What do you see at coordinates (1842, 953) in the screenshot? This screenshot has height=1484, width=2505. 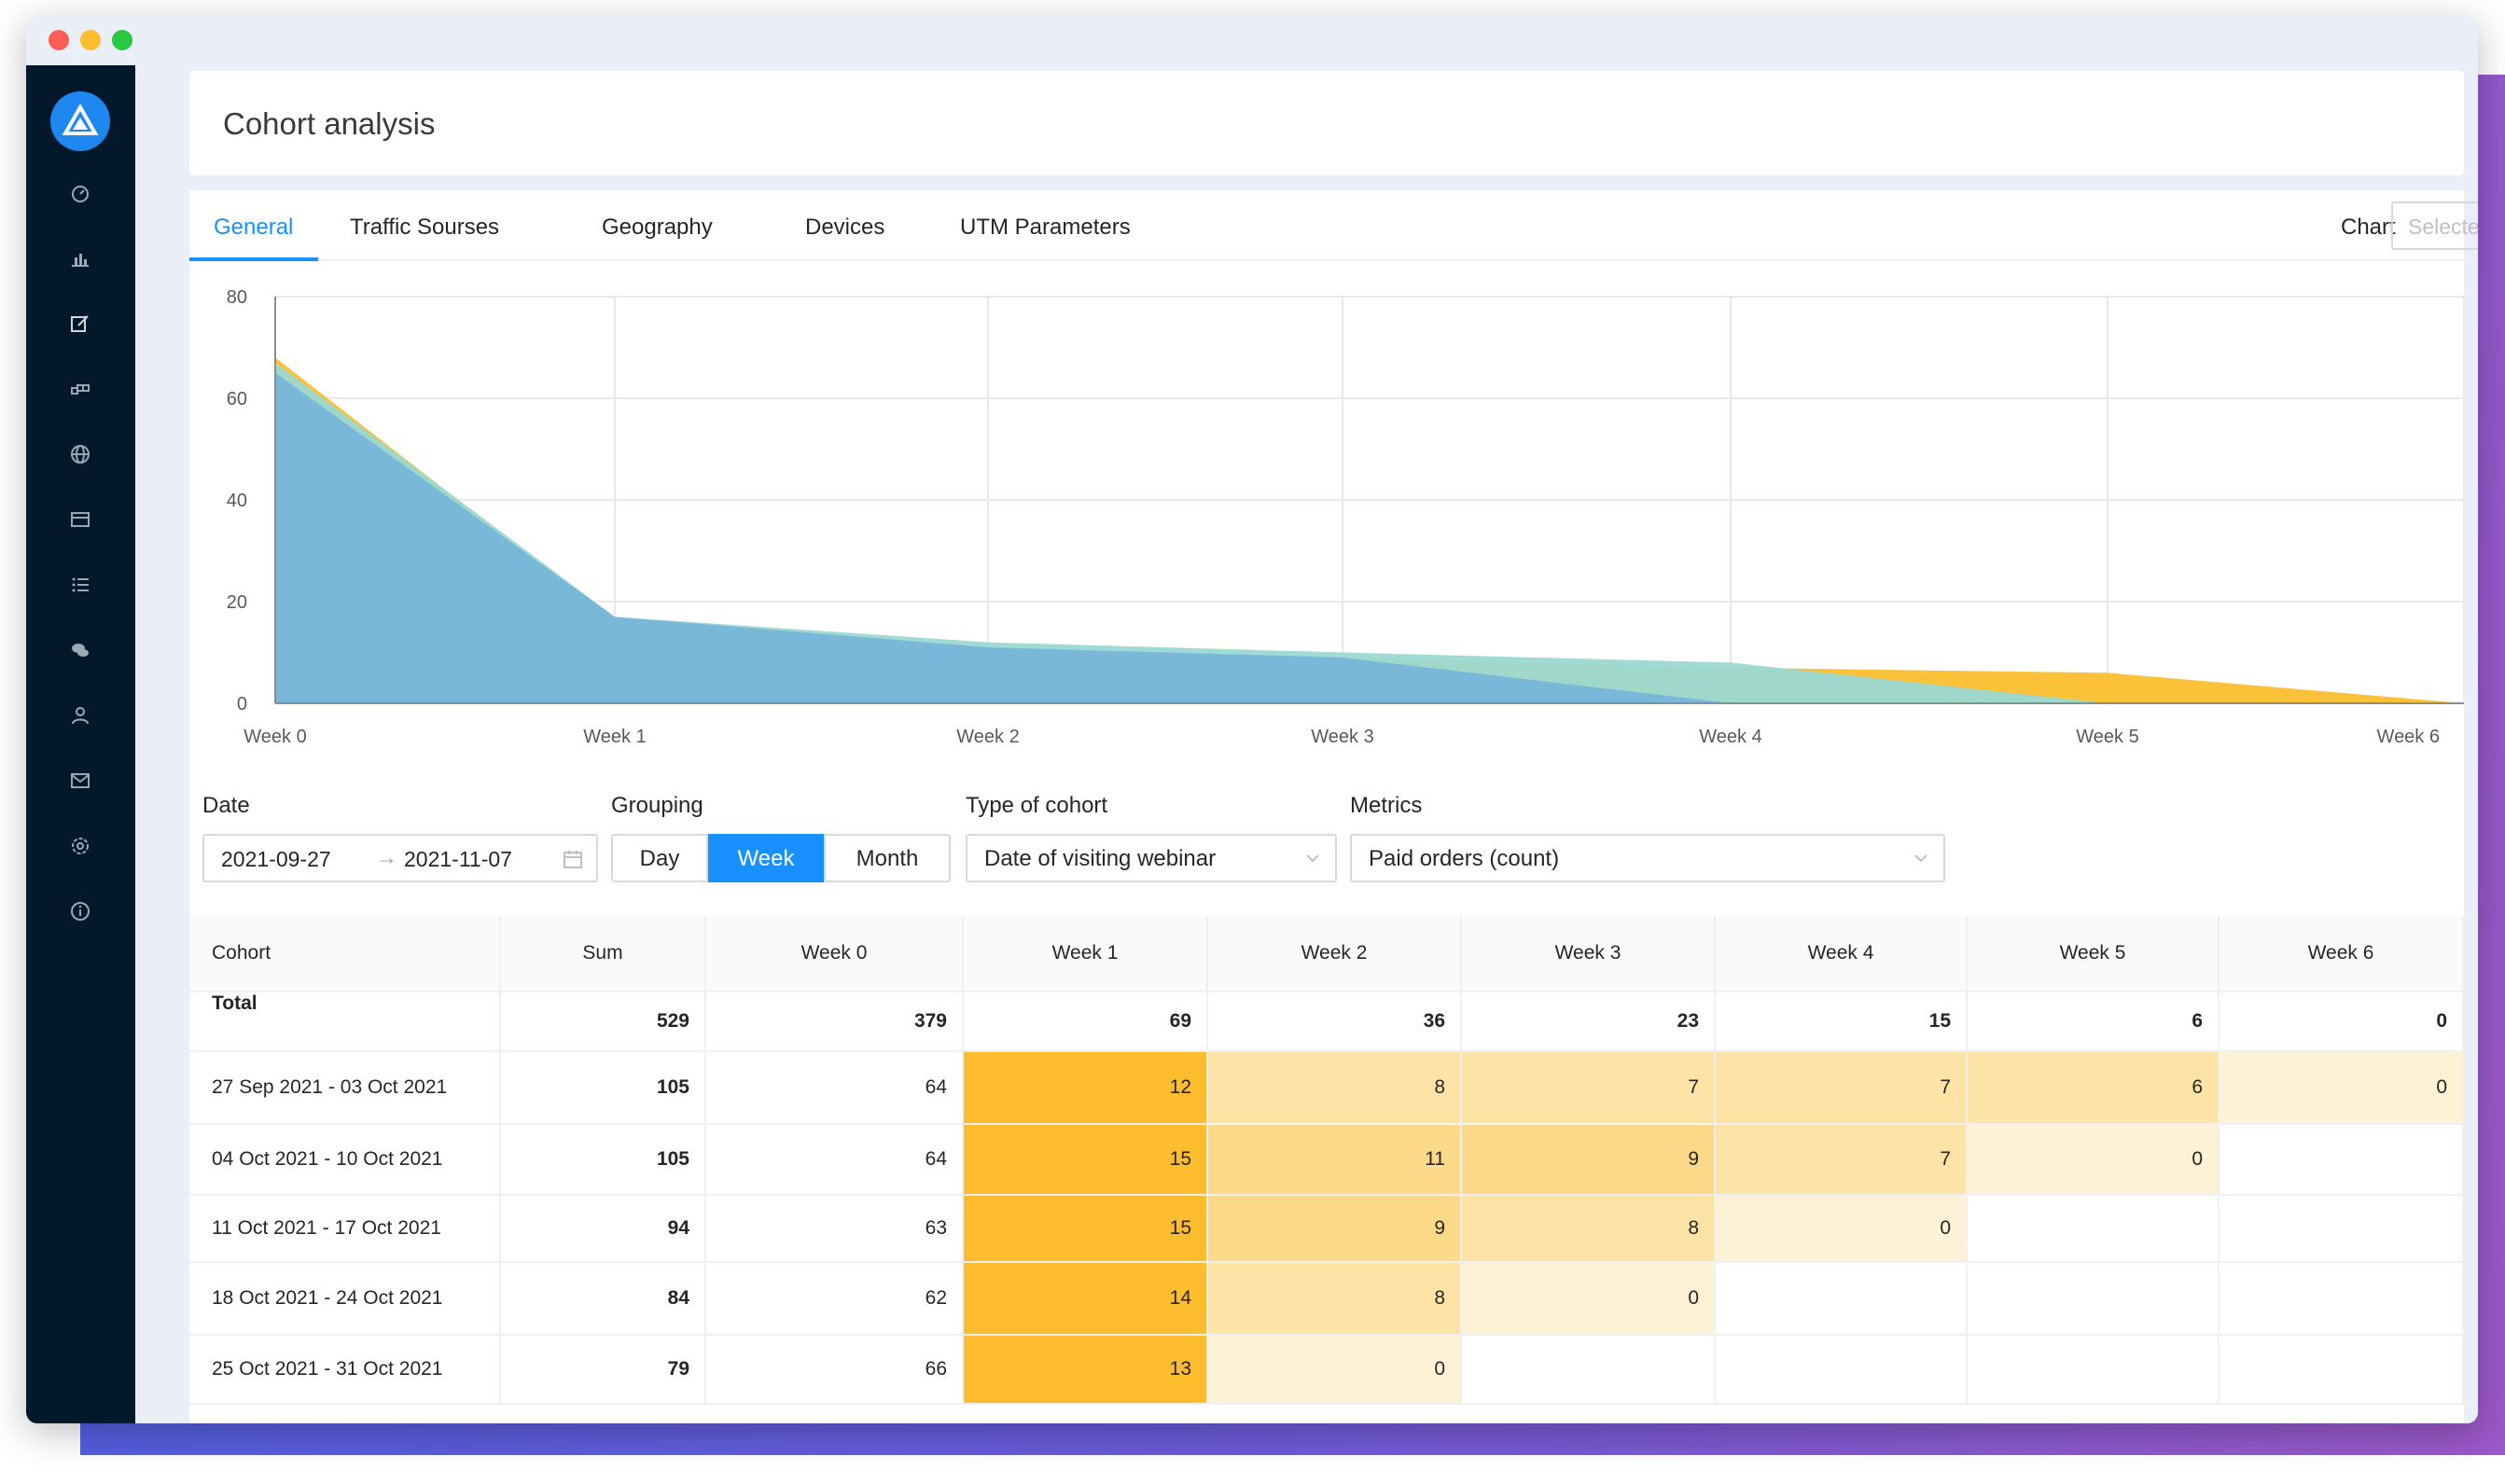 I see `column-header: Week 4` at bounding box center [1842, 953].